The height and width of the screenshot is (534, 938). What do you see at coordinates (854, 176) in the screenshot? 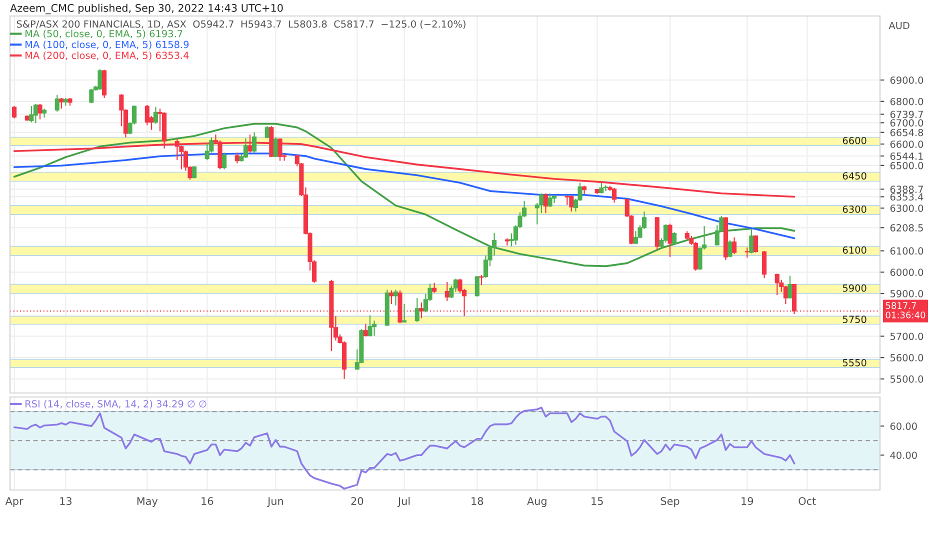
I see `band-label: 6450` at bounding box center [854, 176].